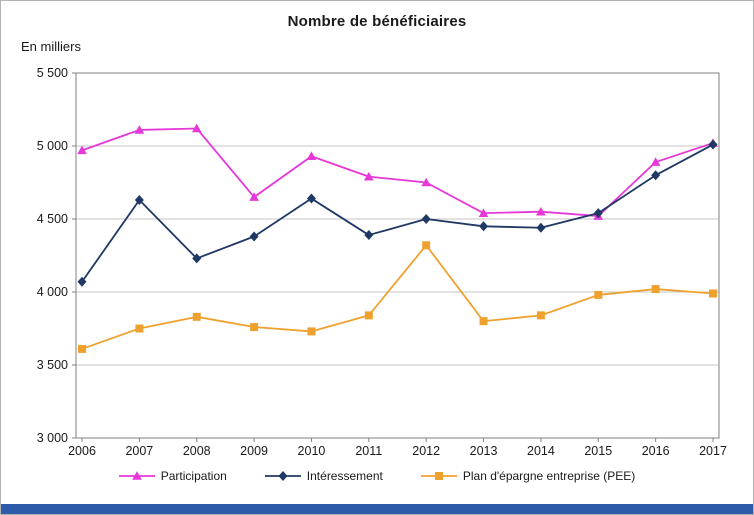 This screenshot has width=754, height=515. I want to click on svg-text: 2010, so click(312, 451).